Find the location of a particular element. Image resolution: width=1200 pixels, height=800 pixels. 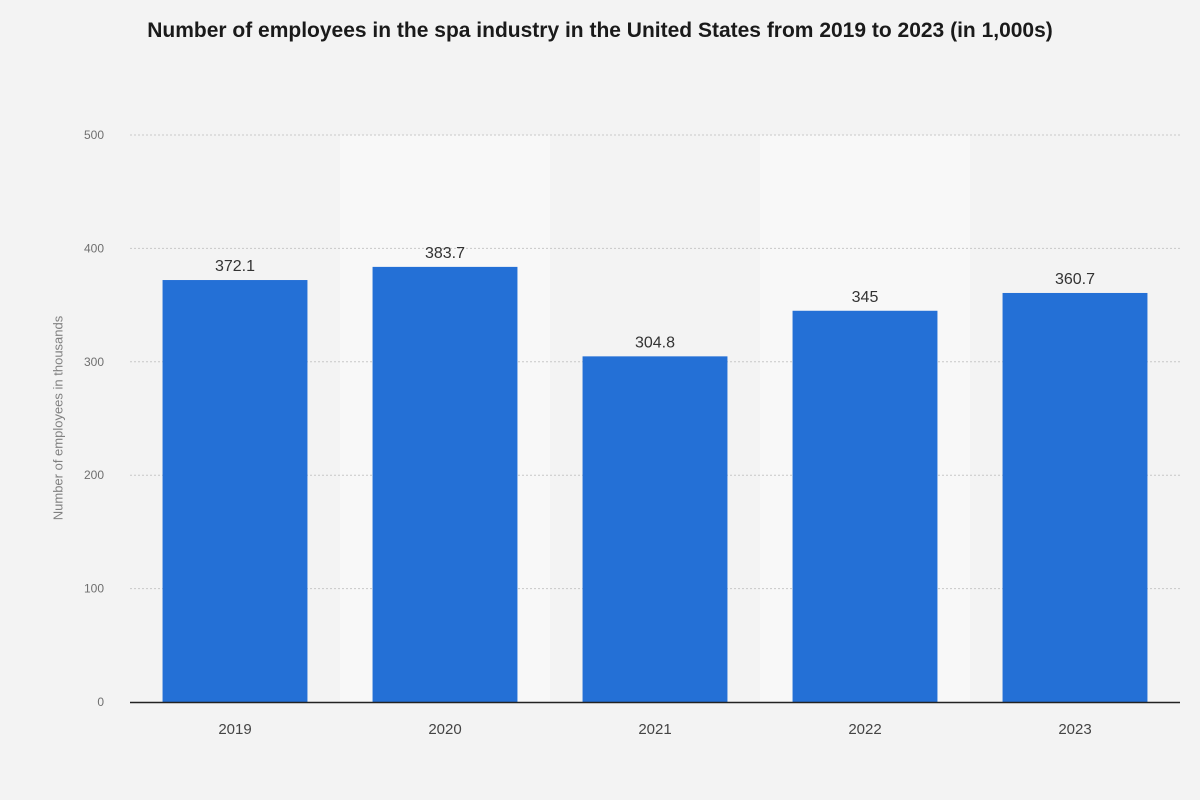

data-label-2022: 345 is located at coordinates (865, 297).